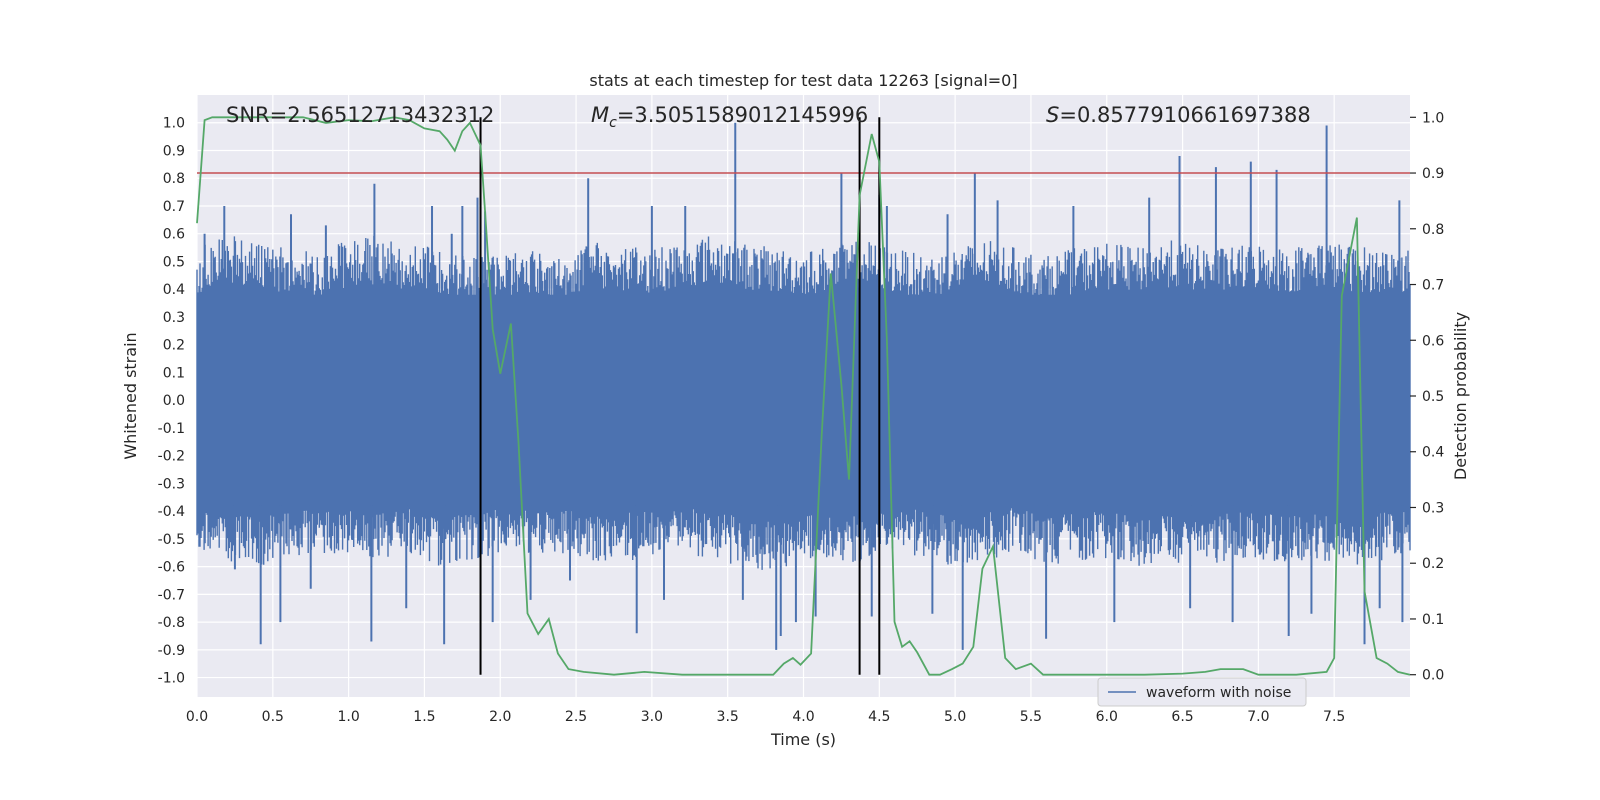 This screenshot has width=1600, height=800. What do you see at coordinates (174, 207) in the screenshot?
I see `y-tick-label: 0.7` at bounding box center [174, 207].